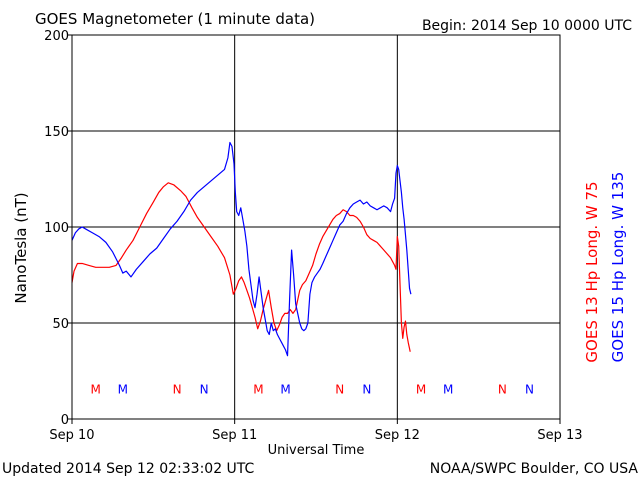 The height and width of the screenshot is (480, 640). I want to click on x-tick-label-72: Sep 13, so click(559, 435).